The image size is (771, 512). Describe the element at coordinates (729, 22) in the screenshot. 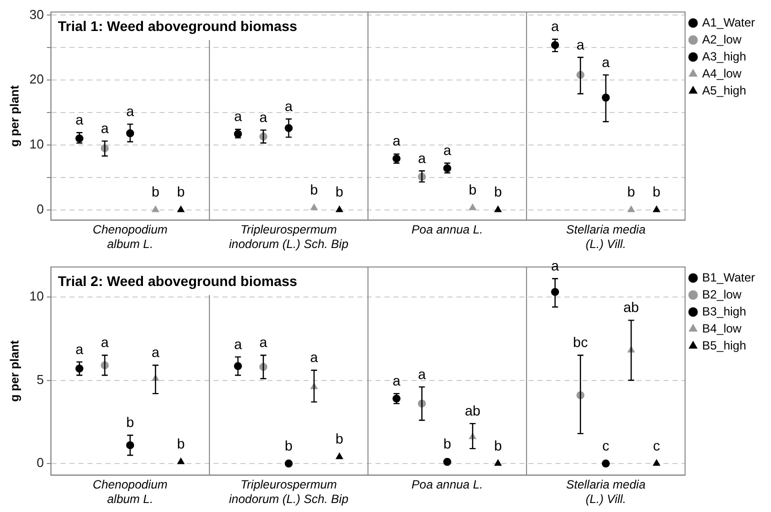

I see `legend-label: A1_Water` at that location.